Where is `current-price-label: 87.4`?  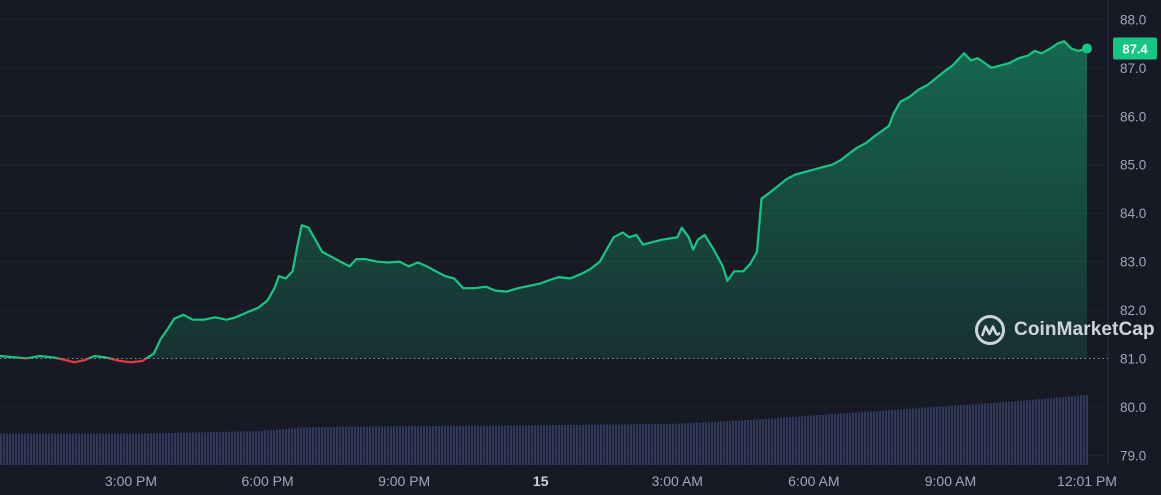
current-price-label: 87.4 is located at coordinates (1135, 48).